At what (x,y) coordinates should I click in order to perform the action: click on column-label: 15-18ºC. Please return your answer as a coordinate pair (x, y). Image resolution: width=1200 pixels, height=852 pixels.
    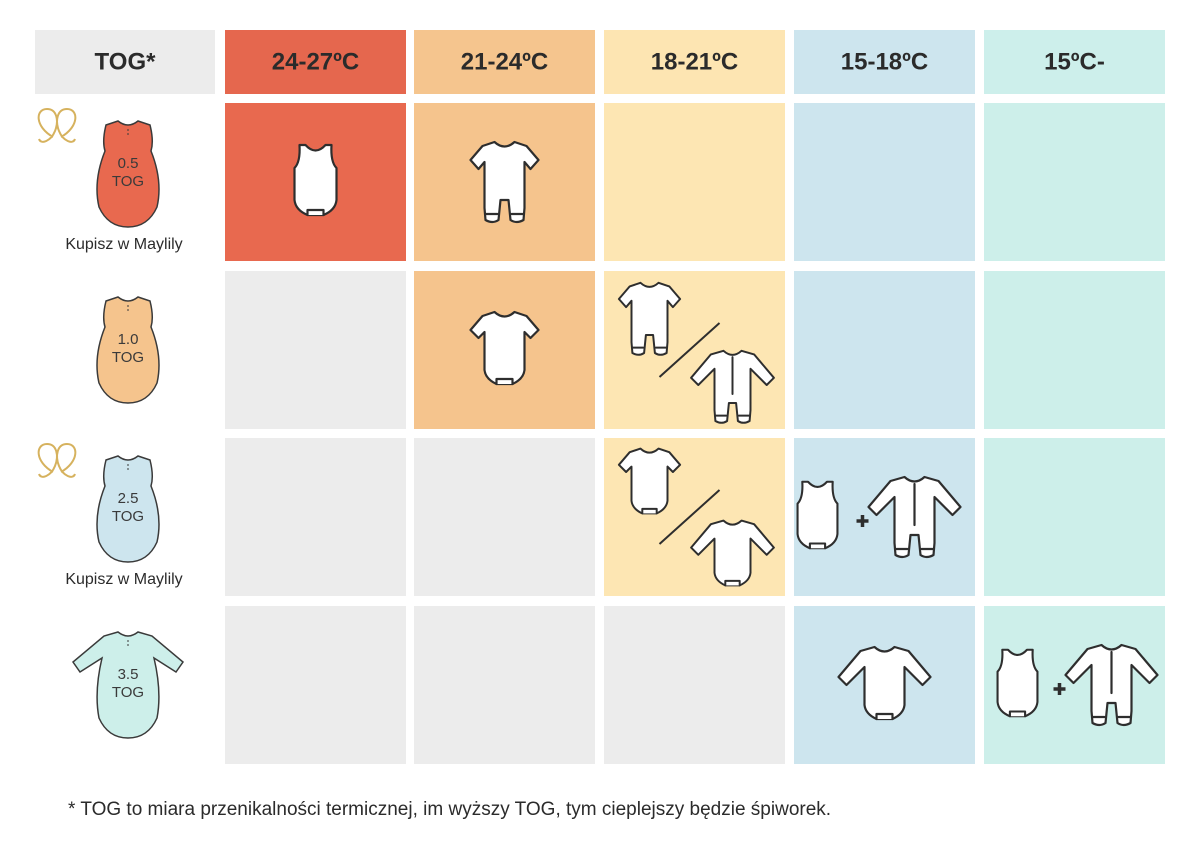
    Looking at the image, I should click on (884, 61).